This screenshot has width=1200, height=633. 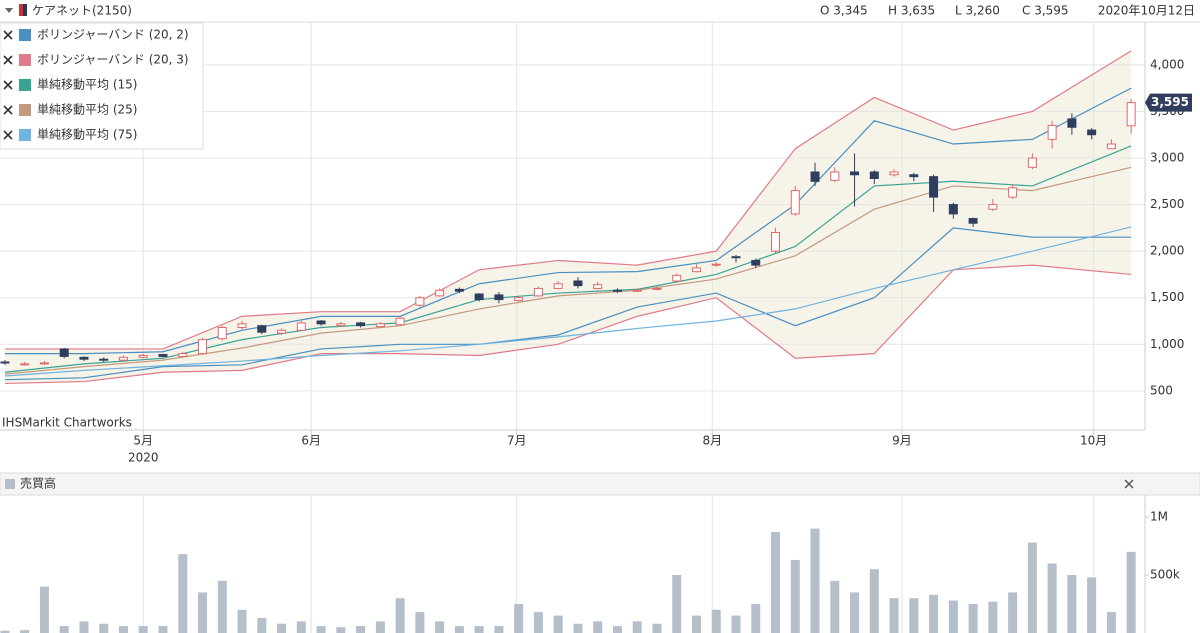 What do you see at coordinates (143, 458) in the screenshot?
I see `year-label: 2020` at bounding box center [143, 458].